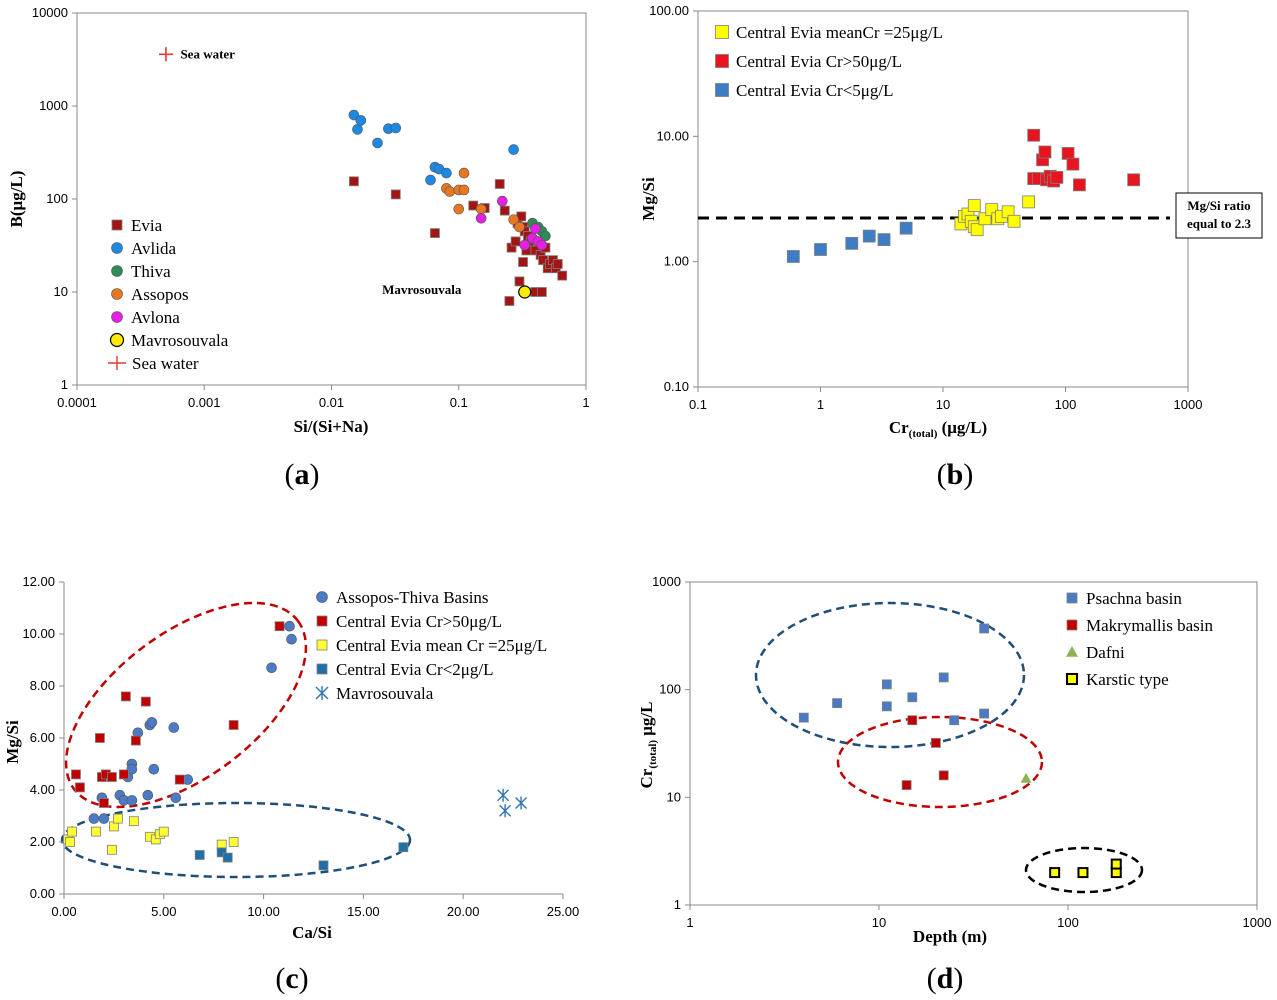  Describe the element at coordinates (63, 911) in the screenshot. I see `x-tick-label: 0.00` at that location.